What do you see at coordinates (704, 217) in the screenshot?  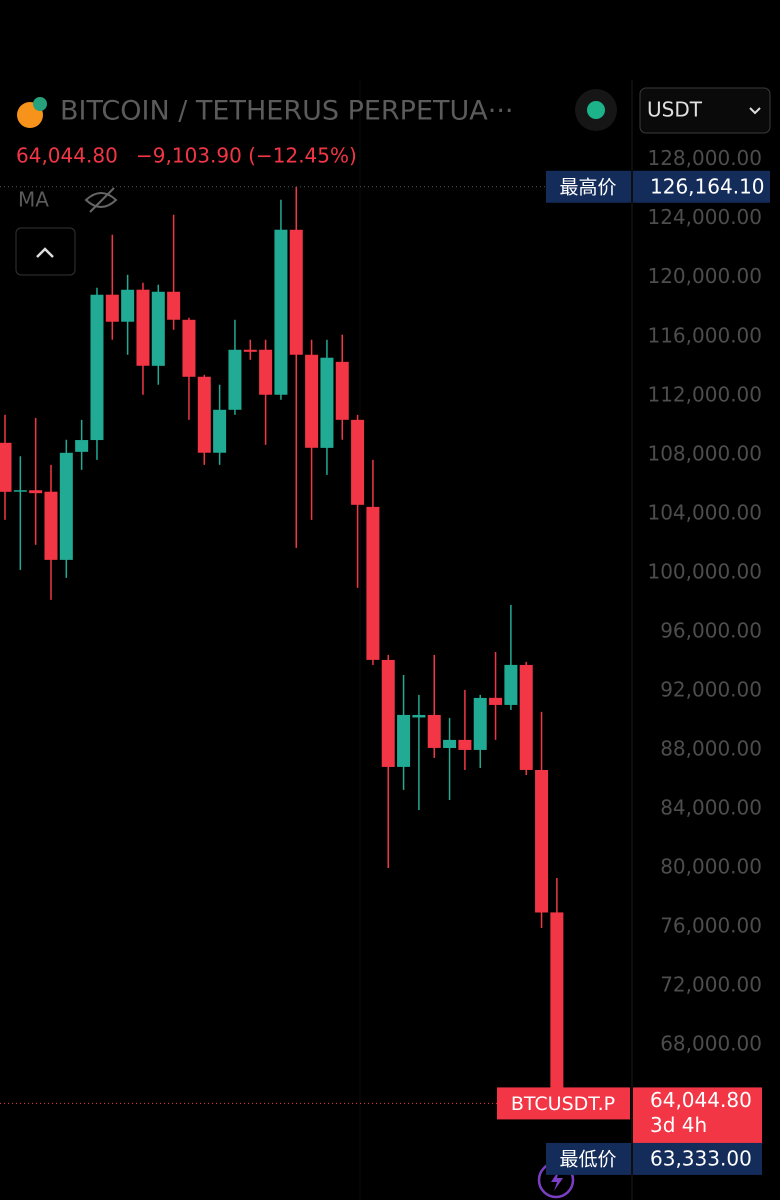 I see `y-tick-label: 124,000.00` at bounding box center [704, 217].